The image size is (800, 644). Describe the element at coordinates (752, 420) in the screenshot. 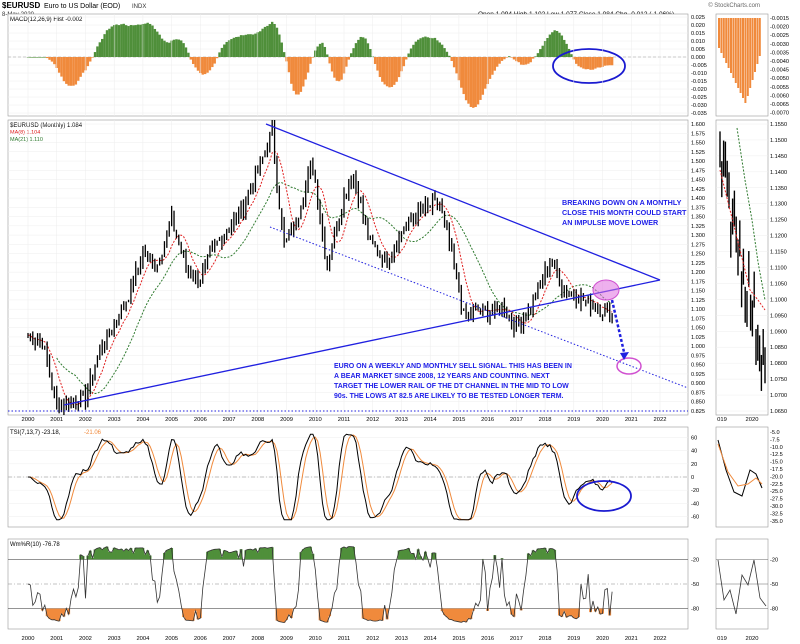

I see `inset-x-tick-label: 2020` at that location.